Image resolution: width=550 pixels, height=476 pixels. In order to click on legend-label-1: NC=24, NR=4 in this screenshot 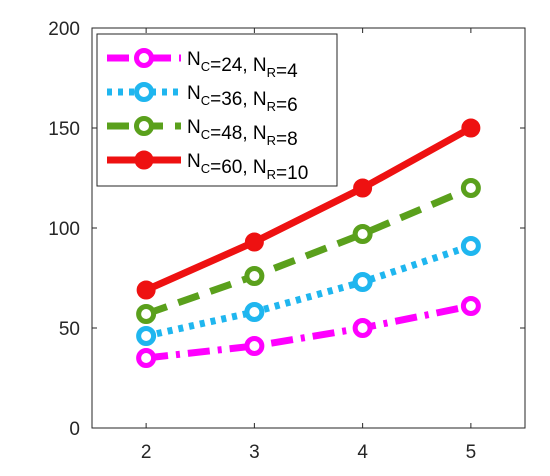, I will do `click(242, 65)`.